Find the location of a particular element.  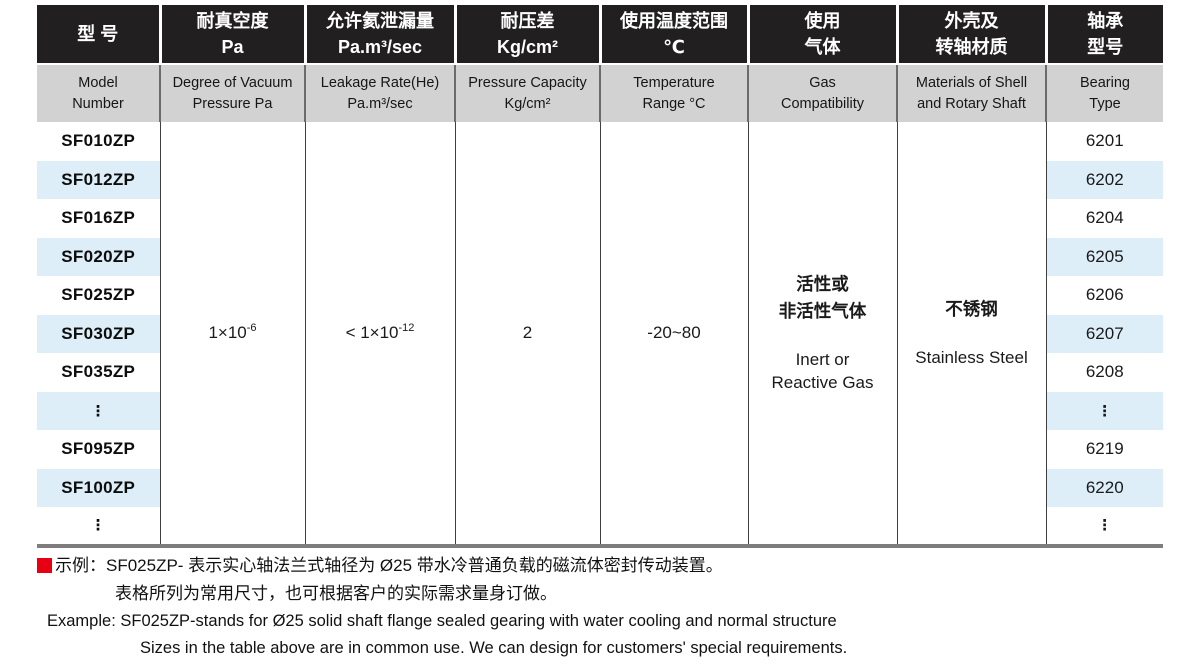

gas-value-cell: 活性或 非活性气体 Inert or Reactive Gas is located at coordinates (822, 334).